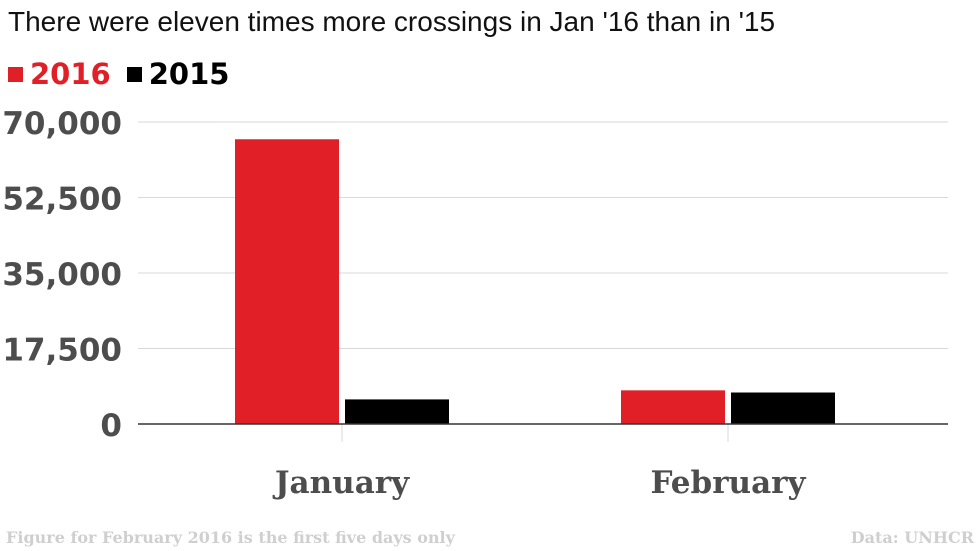  Describe the element at coordinates (673, 407) in the screenshot. I see `bar-2016-february` at that location.